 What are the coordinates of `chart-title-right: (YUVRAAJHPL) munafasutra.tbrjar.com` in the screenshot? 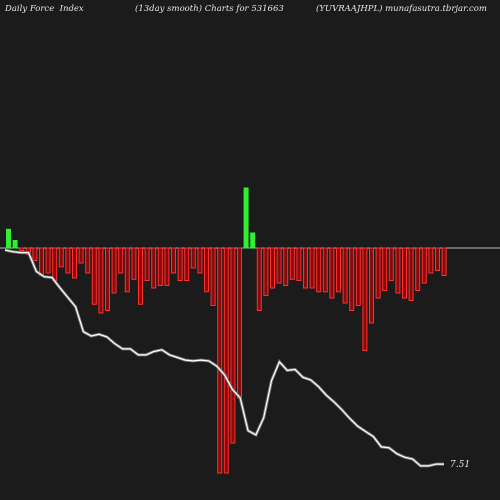 It's located at (401, 9).